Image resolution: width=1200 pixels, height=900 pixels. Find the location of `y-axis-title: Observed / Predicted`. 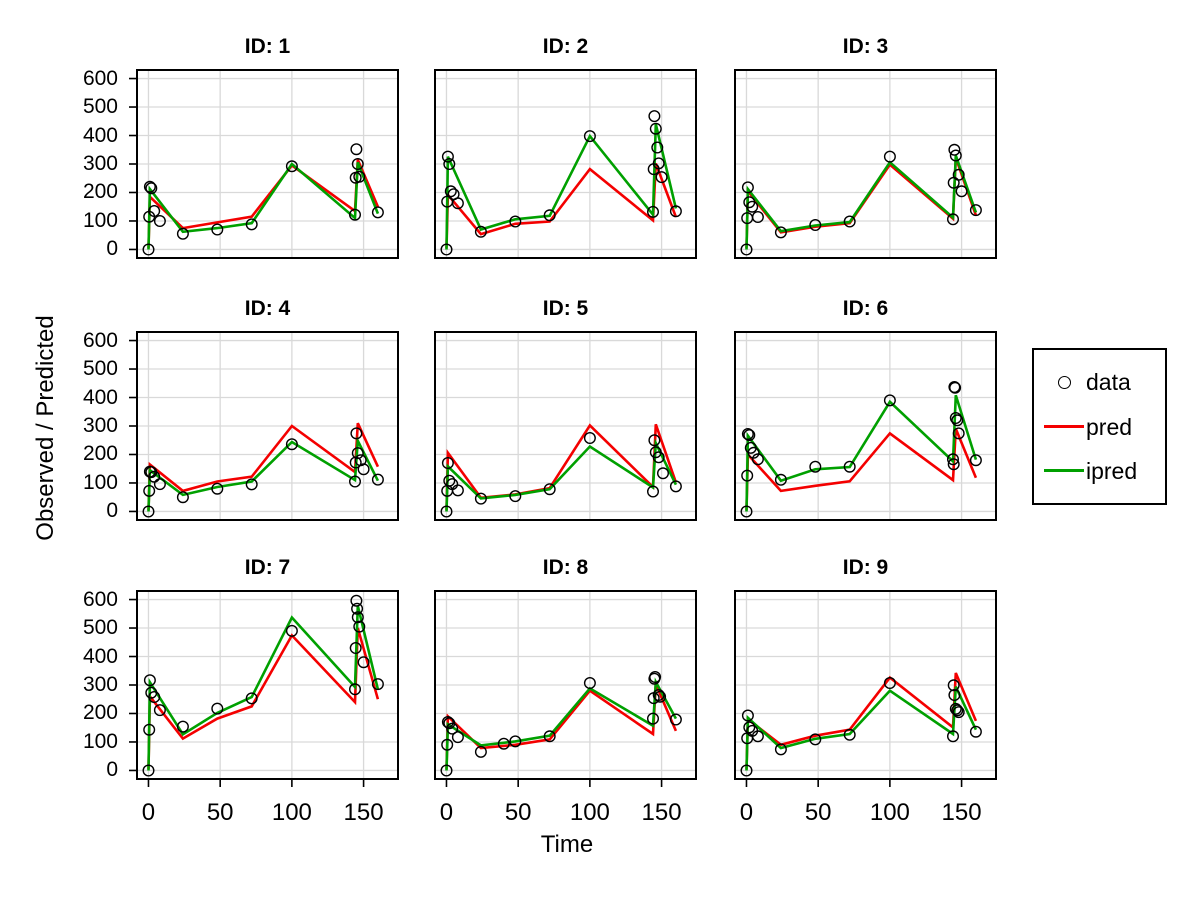

y-axis-title: Observed / Predicted is located at coordinates (45, 428).